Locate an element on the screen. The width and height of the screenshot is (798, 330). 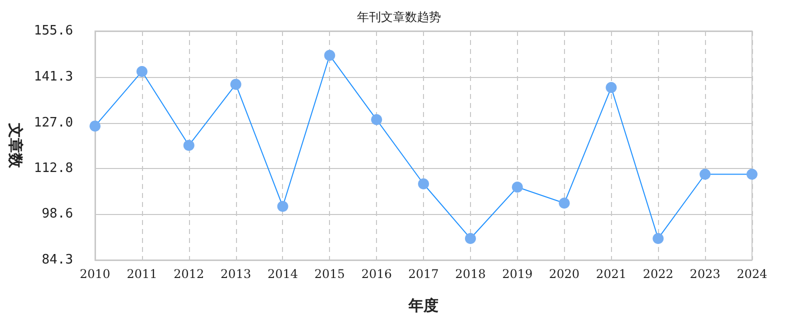
x-tick-label: 2012 is located at coordinates (189, 274).